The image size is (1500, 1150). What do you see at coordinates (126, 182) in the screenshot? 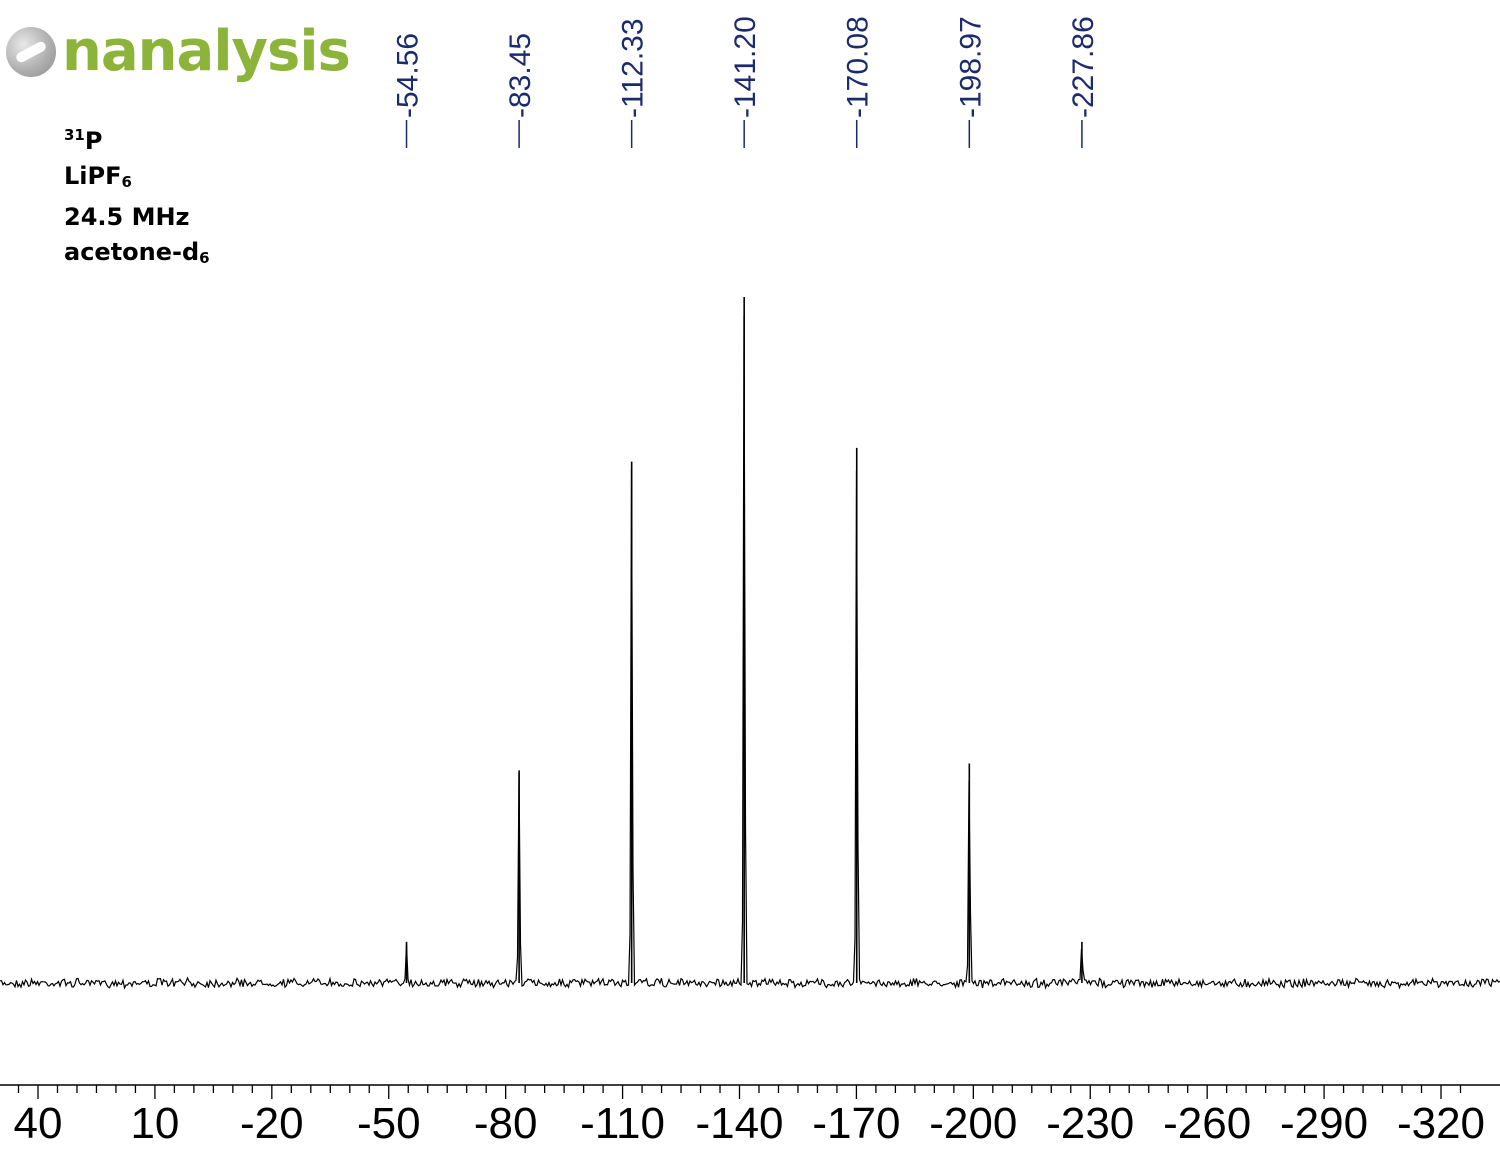
I see `compound-subscript: 6` at bounding box center [126, 182].